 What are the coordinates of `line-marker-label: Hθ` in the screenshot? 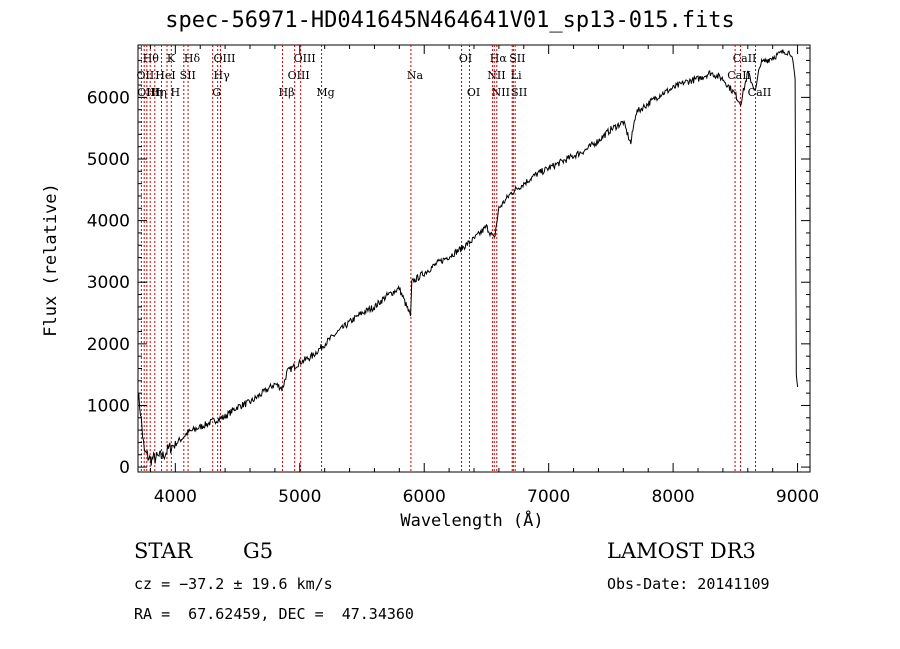 It's located at (151, 58).